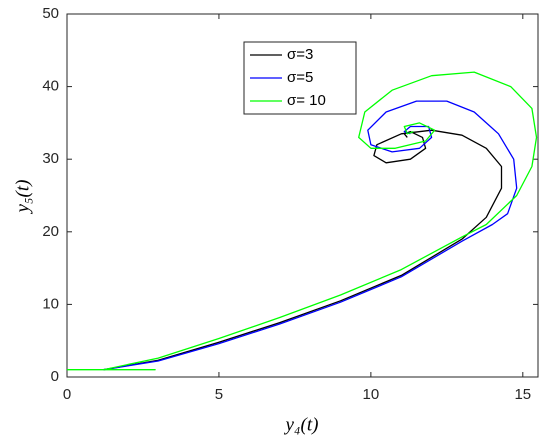 Image resolution: width=550 pixels, height=443 pixels. Describe the element at coordinates (50, 158) in the screenshot. I see `y-tick-label: 30` at that location.